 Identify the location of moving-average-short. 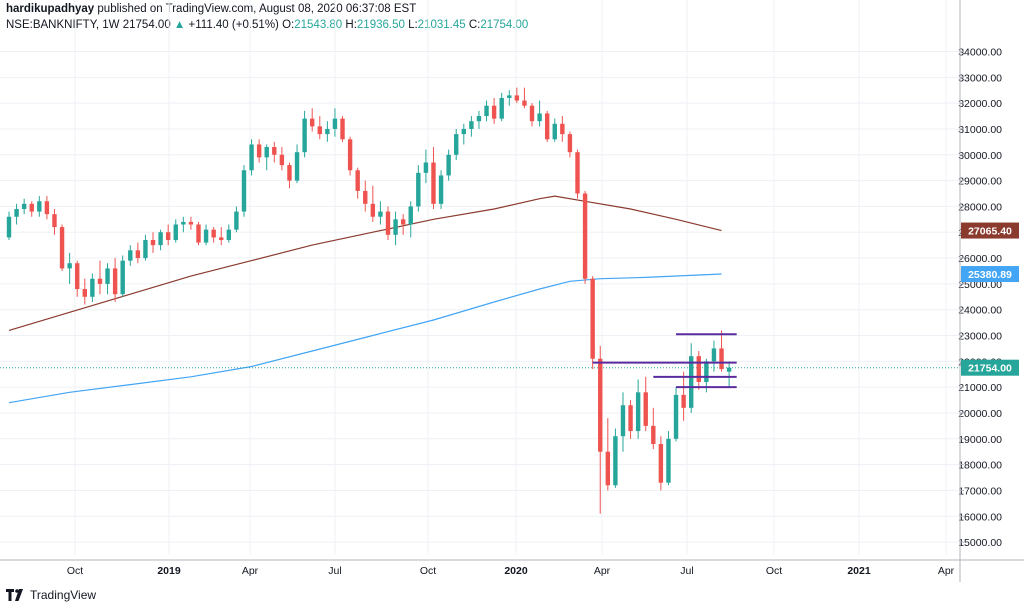
(365, 338).